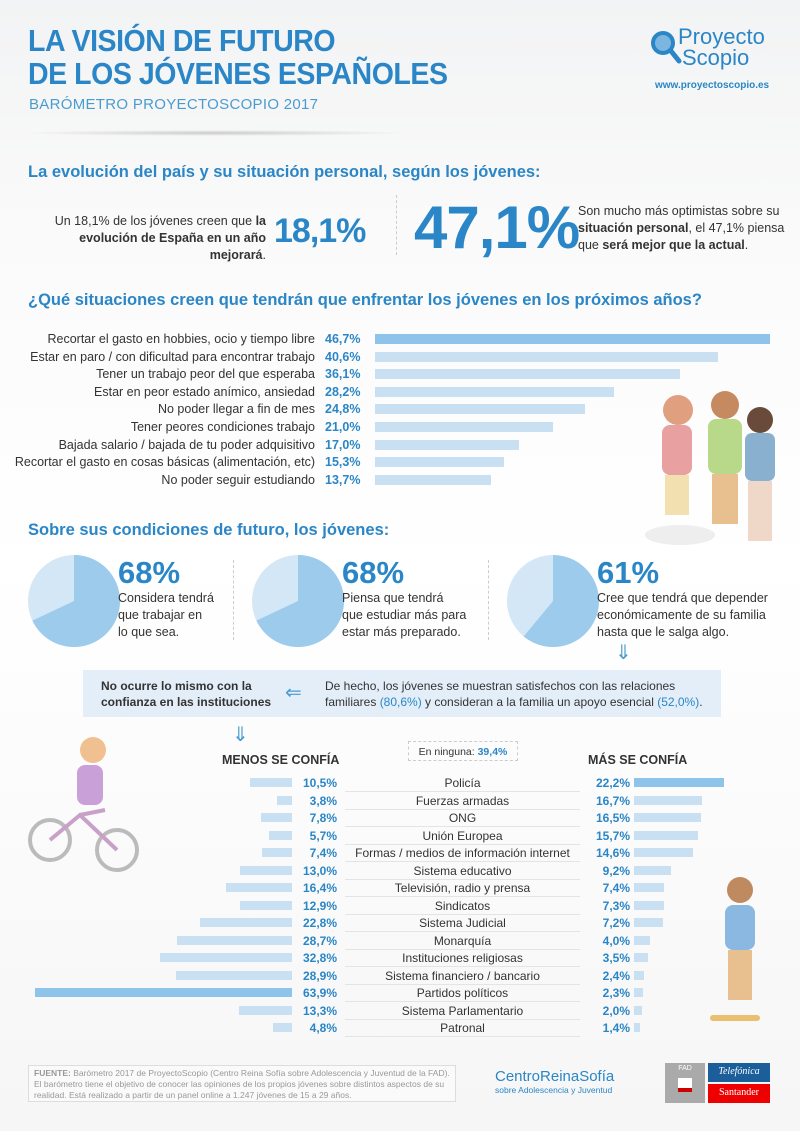 The width and height of the screenshot is (800, 1131). What do you see at coordinates (462, 1029) in the screenshot?
I see `institution-label: Patronal` at bounding box center [462, 1029].